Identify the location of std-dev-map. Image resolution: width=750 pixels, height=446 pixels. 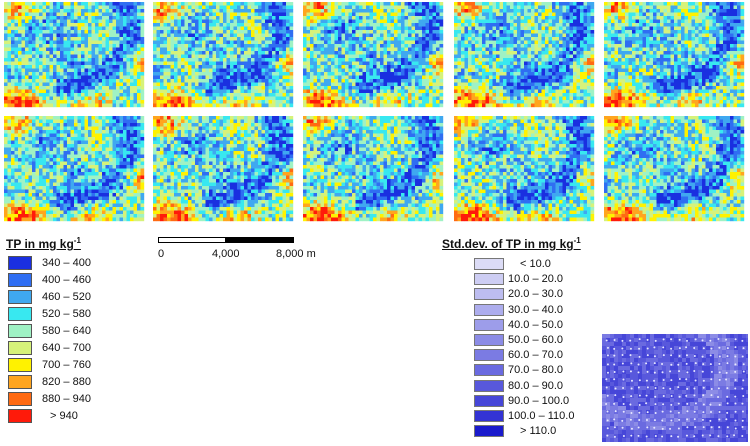
(675, 388).